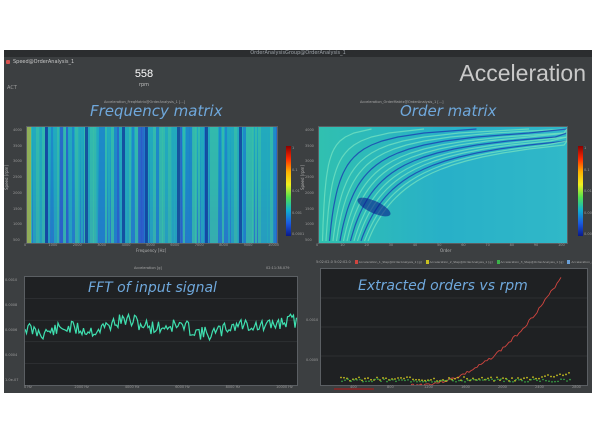  I want to click on fft-ytick: 0.0010, so click(11, 280).